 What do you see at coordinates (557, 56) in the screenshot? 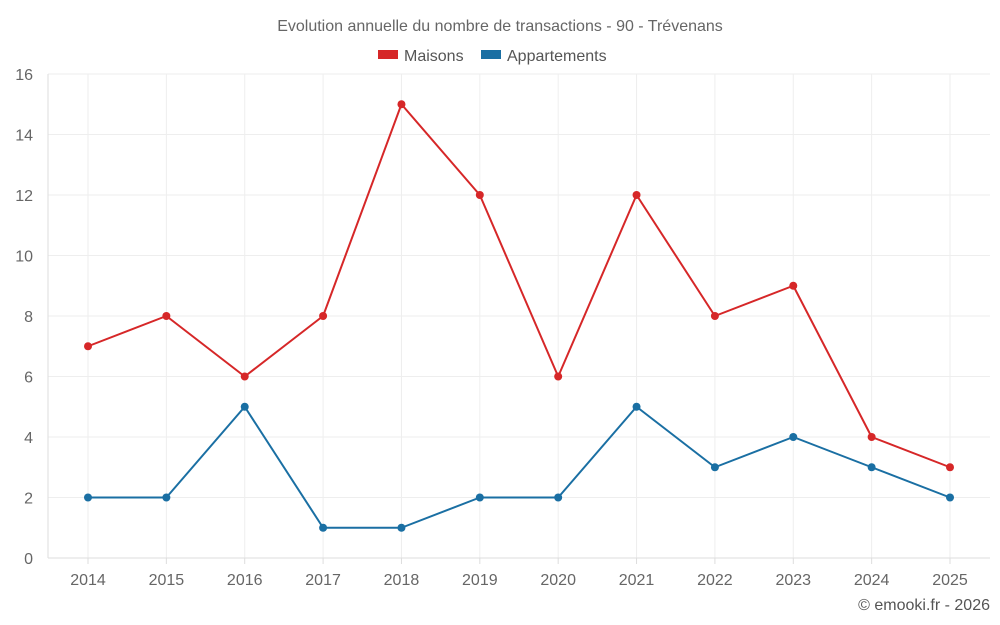
I see `legend-label-appartements: Appartements` at bounding box center [557, 56].